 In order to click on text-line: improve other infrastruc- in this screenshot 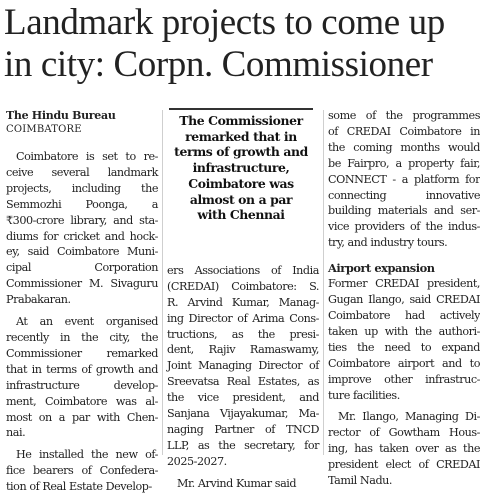, I will do `click(404, 379)`.